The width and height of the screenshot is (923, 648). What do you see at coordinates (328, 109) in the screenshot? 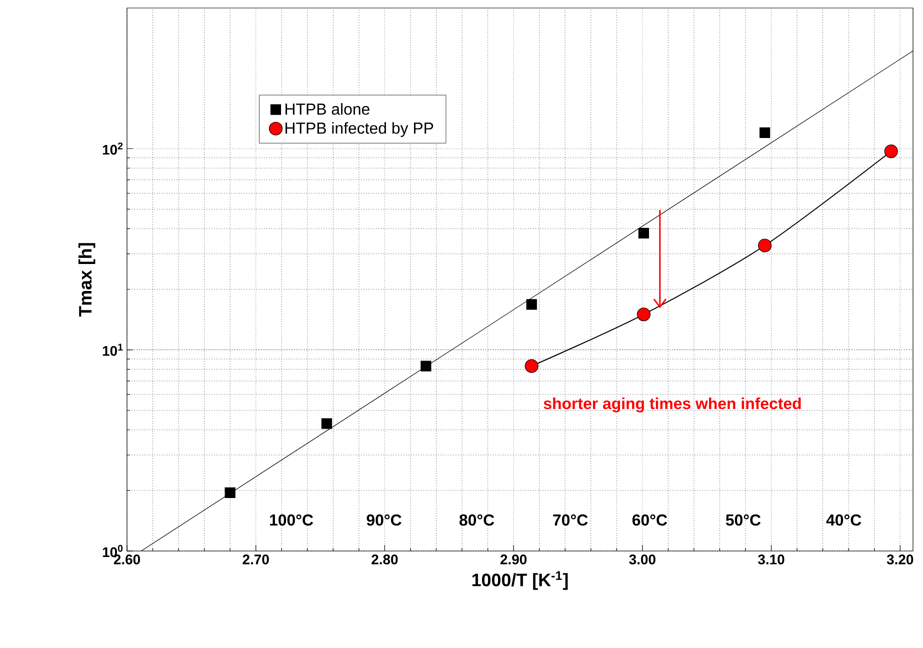
I see `legend-label: HTPB alone` at bounding box center [328, 109].